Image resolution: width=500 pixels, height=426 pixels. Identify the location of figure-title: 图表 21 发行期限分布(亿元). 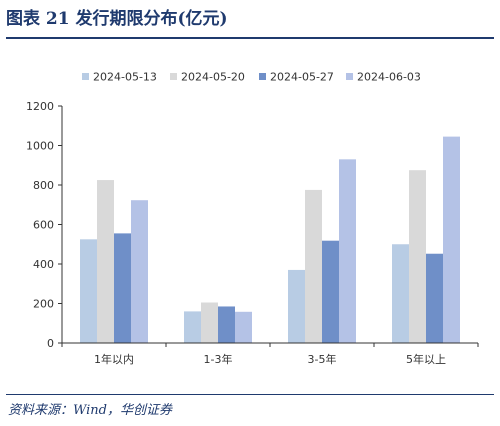
(117, 19).